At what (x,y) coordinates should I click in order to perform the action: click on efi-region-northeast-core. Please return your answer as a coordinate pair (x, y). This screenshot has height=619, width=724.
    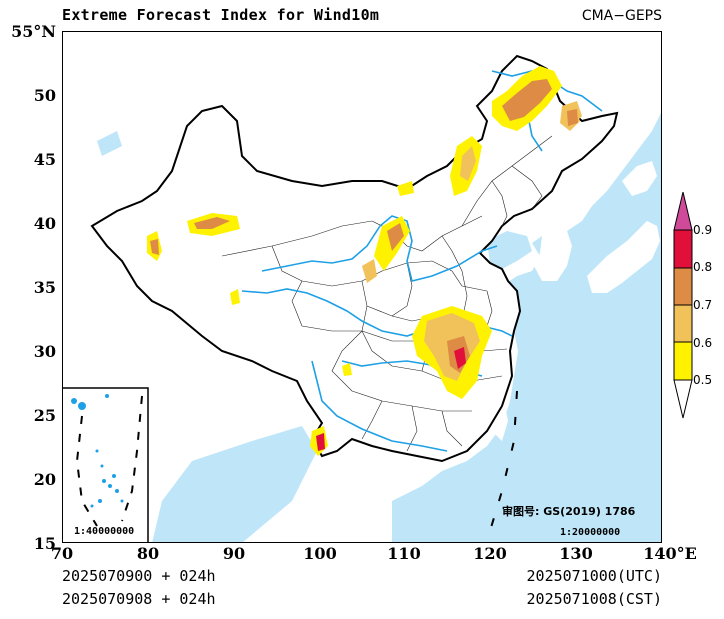
    Looking at the image, I should click on (527, 100).